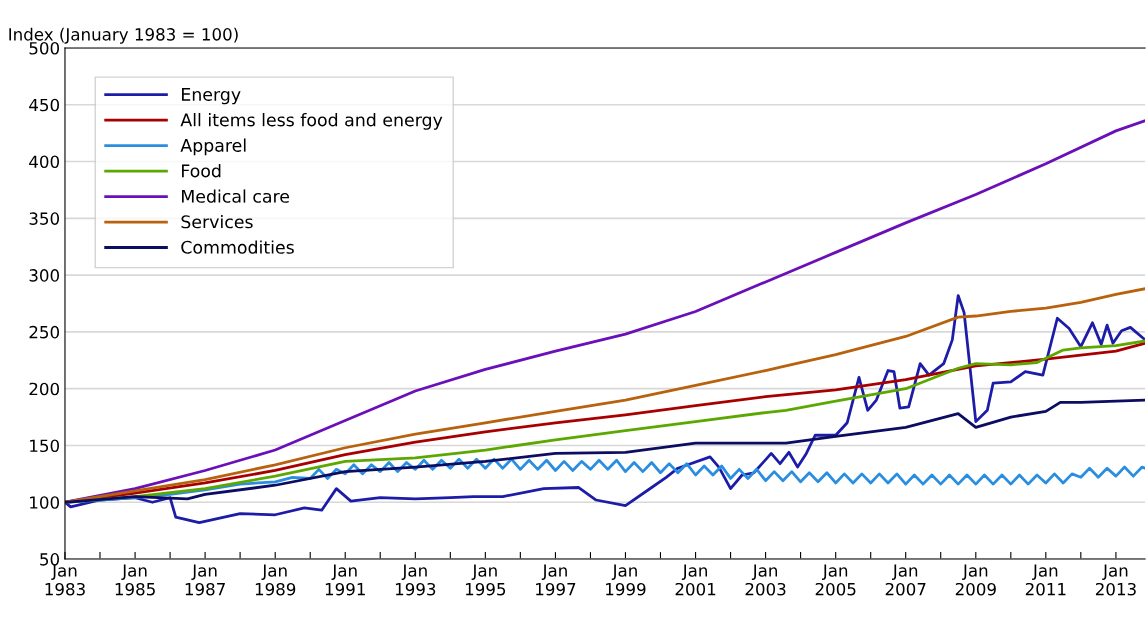 The height and width of the screenshot is (631, 1146). What do you see at coordinates (765, 580) in the screenshot?
I see `x-tick-label: Jan 2003` at bounding box center [765, 580].